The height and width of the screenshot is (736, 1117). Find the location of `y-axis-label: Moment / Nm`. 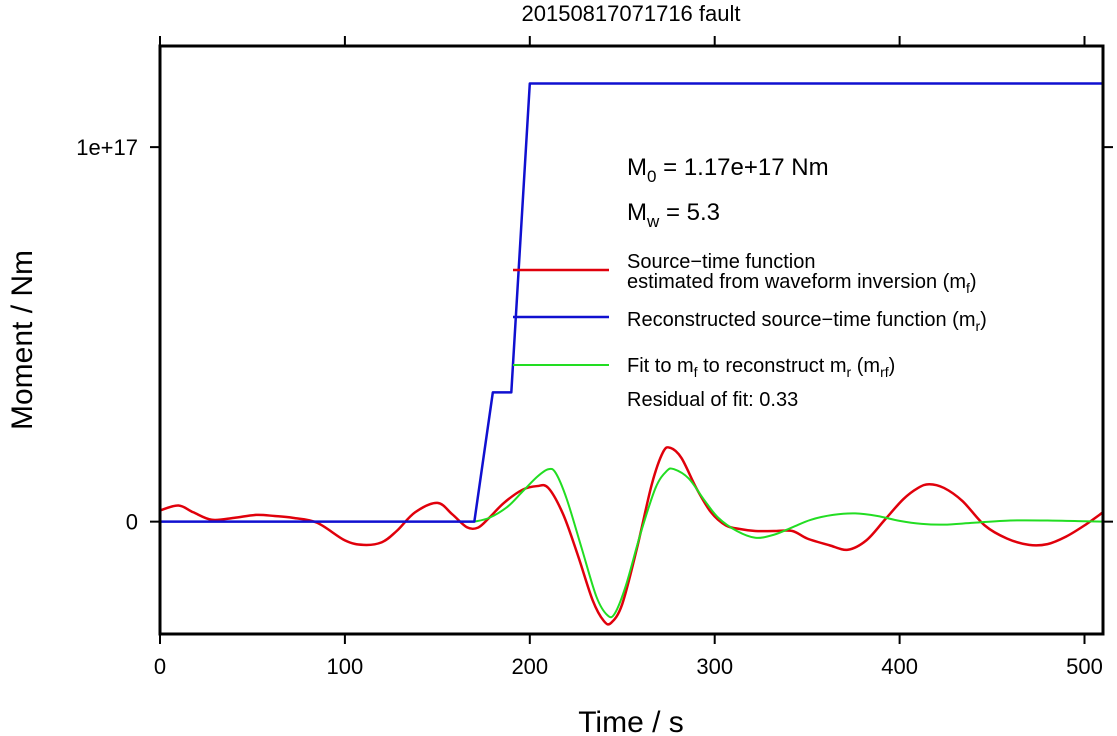

y-axis-label: Moment / Nm is located at coordinates (22, 340).